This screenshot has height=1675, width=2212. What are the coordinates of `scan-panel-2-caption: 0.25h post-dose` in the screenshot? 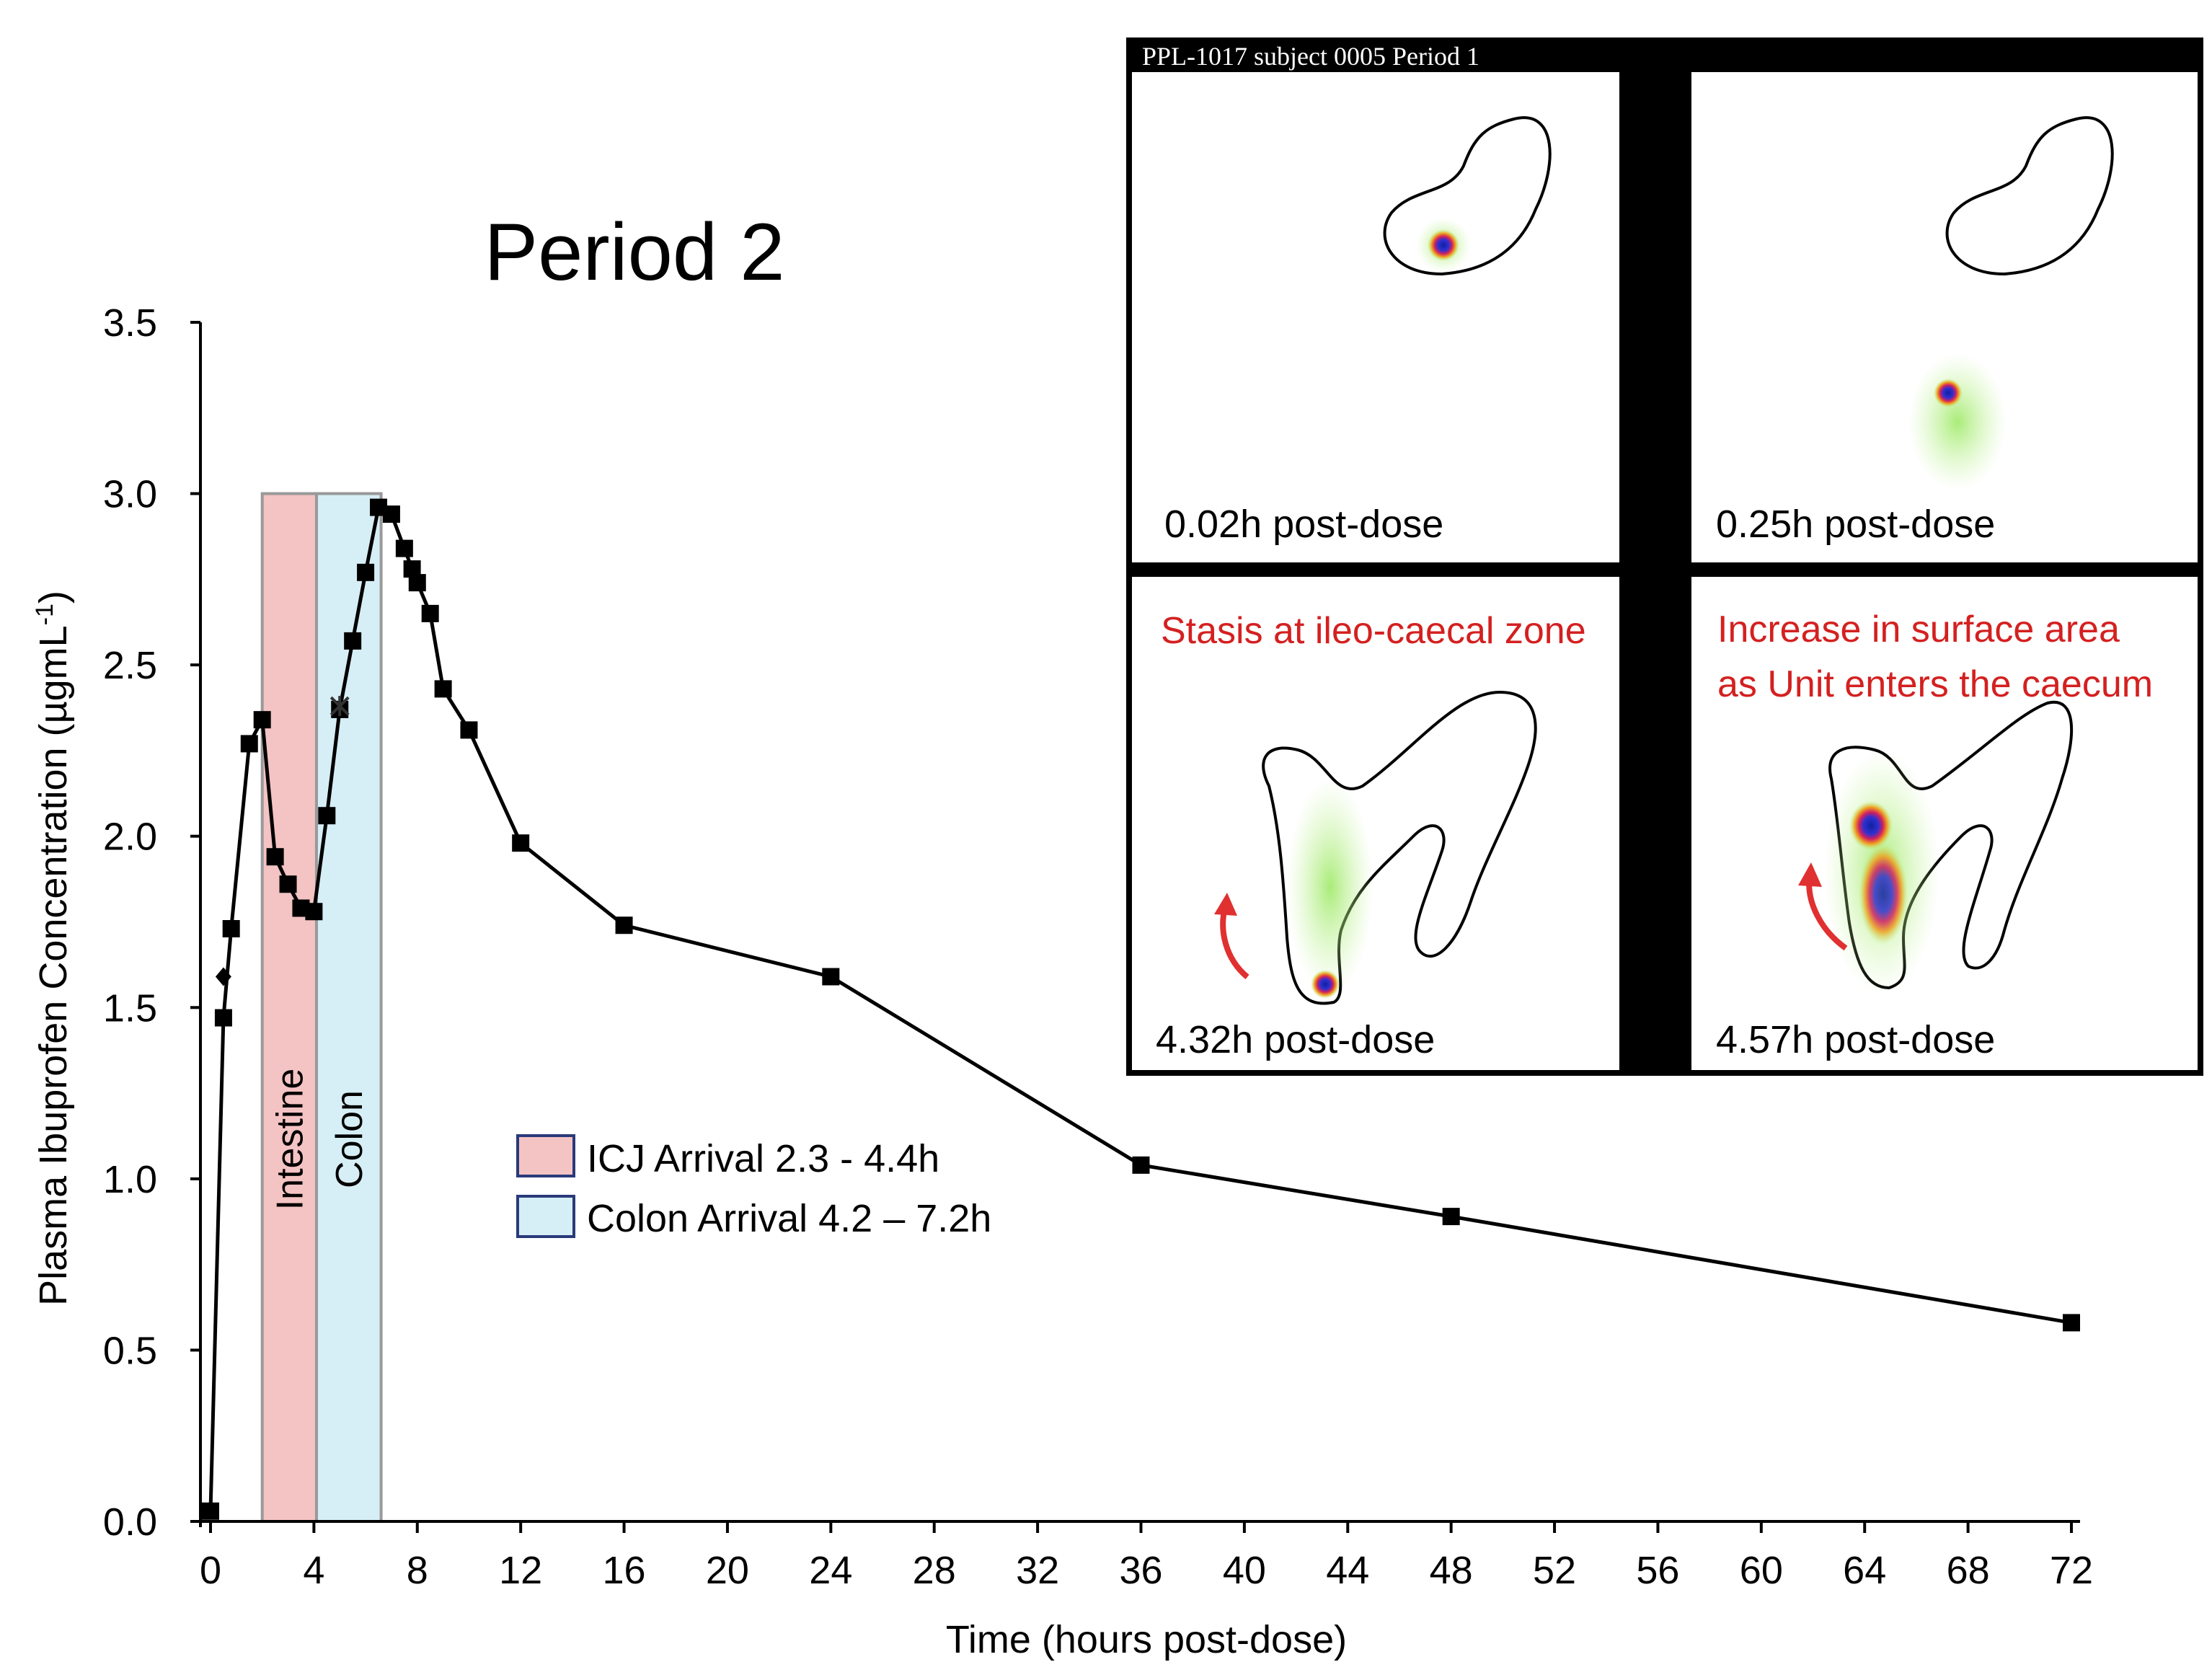 It's located at (1855, 524).